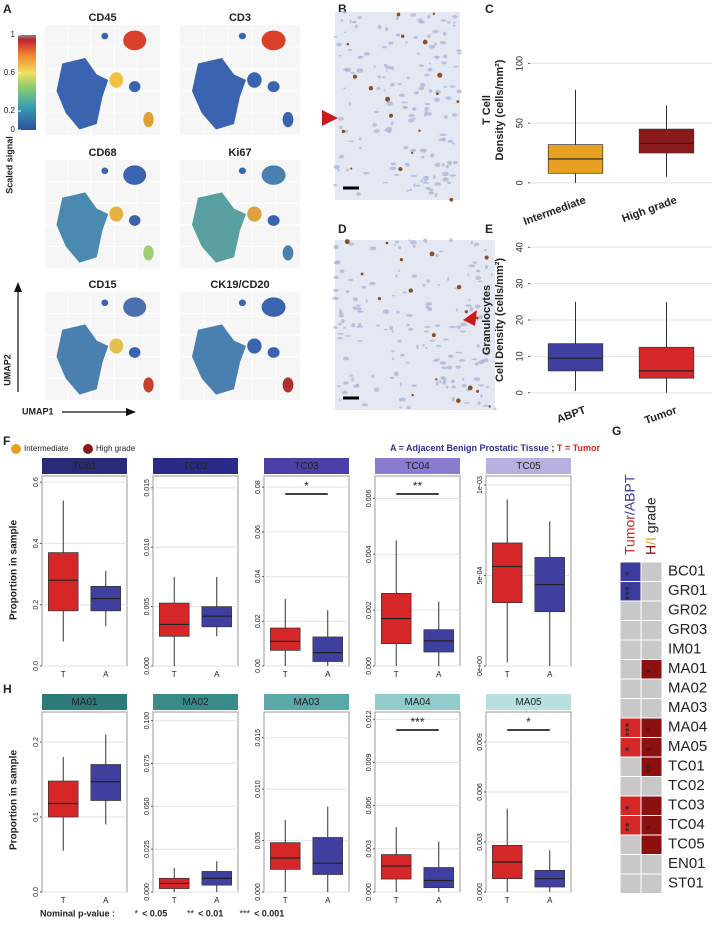 The image size is (720, 925). I want to click on y-tick-label: 0.075, so click(147, 764).